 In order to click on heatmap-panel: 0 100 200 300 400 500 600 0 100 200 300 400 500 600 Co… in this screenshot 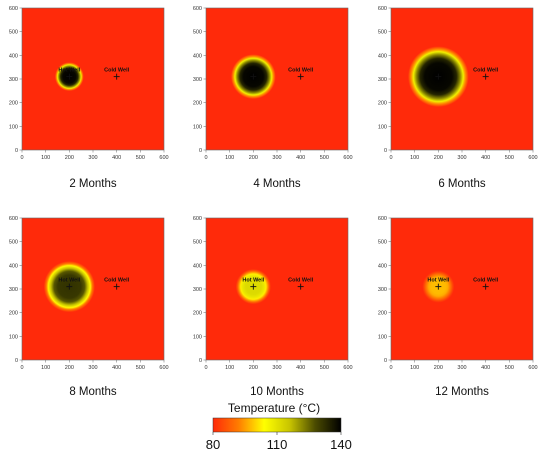, I will do `click(273, 98)`.